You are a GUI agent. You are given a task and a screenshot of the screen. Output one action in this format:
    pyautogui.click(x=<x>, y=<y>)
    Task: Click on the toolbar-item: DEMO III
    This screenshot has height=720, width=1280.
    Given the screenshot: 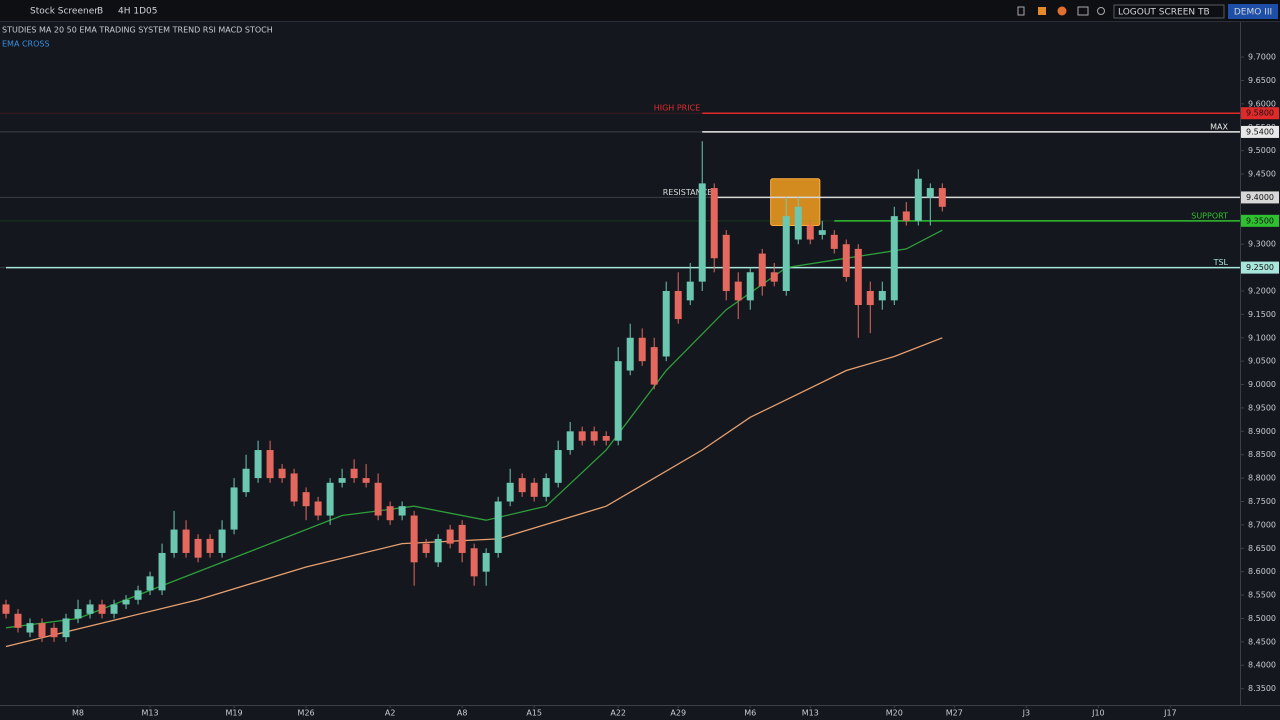 What is the action you would take?
    pyautogui.click(x=1253, y=13)
    